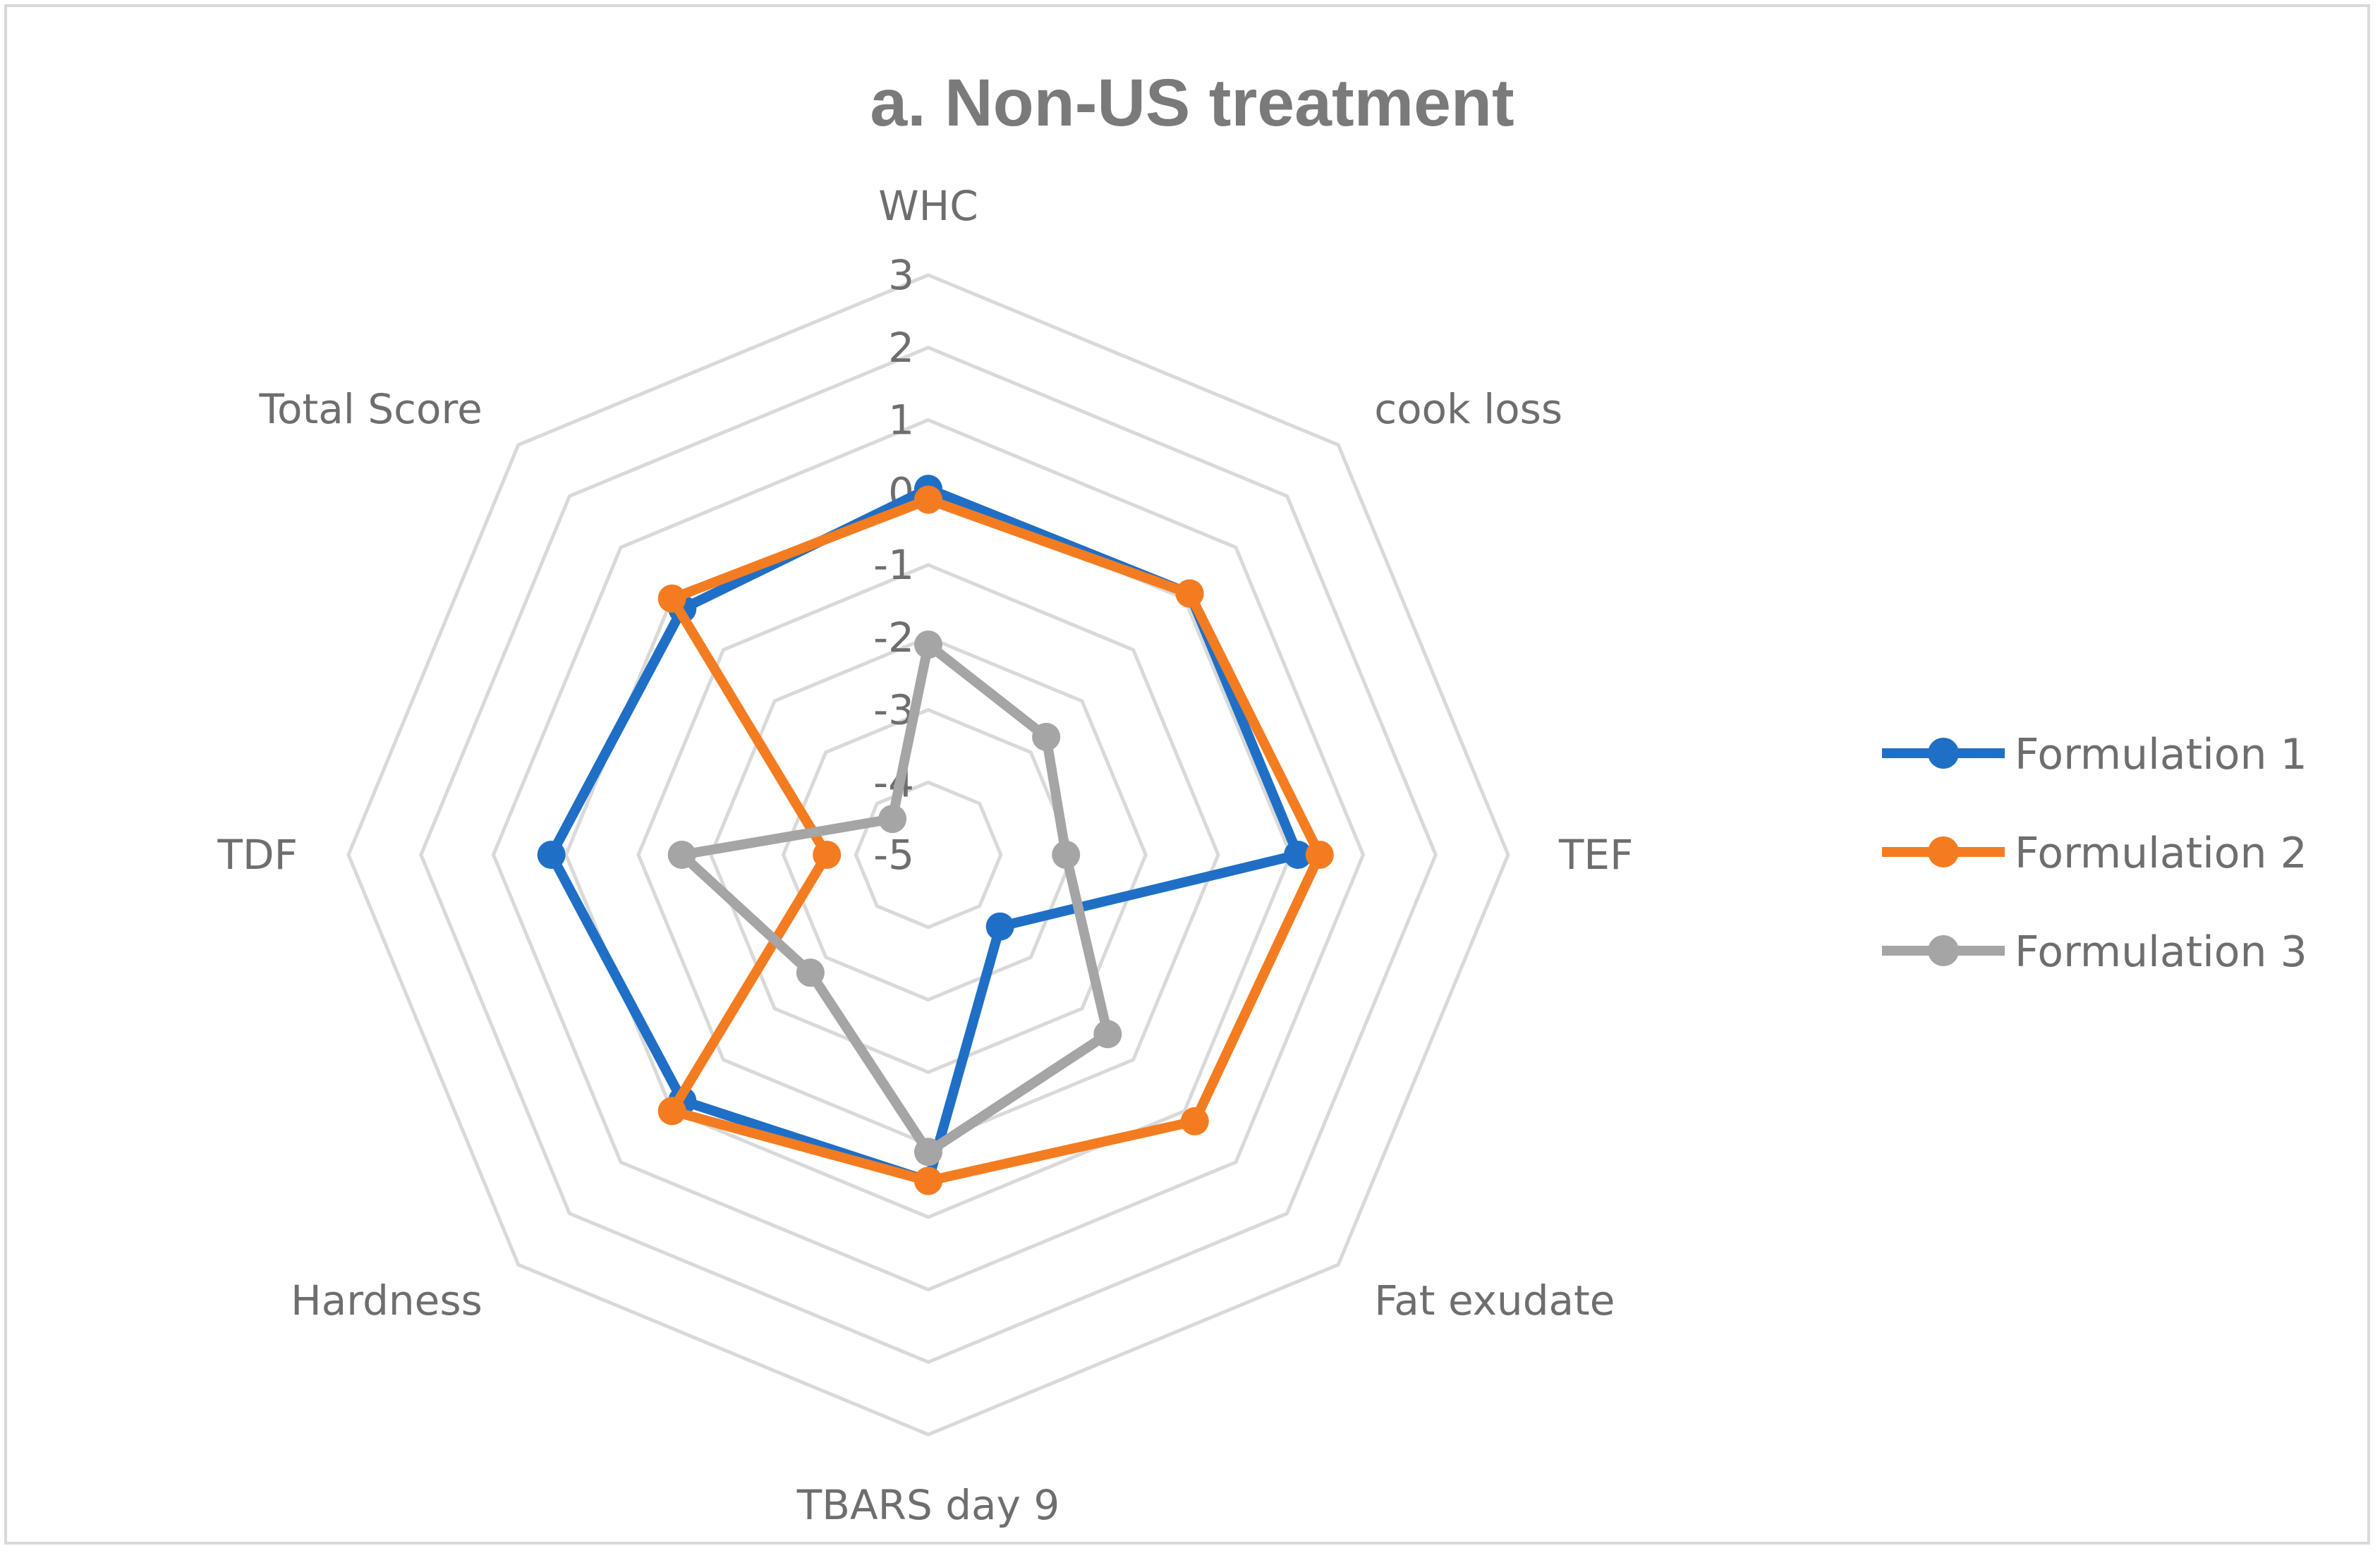  What do you see at coordinates (901, 275) in the screenshot?
I see `tick-label-0: 3` at bounding box center [901, 275].